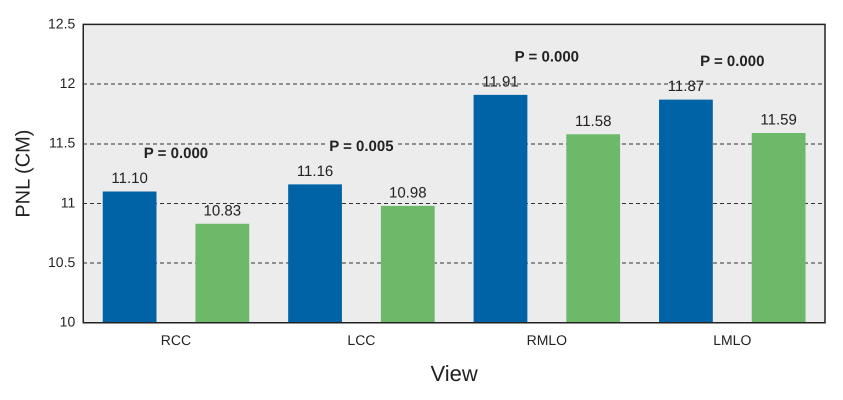  Describe the element at coordinates (361, 146) in the screenshot. I see `annotation: P = 0.005` at that location.